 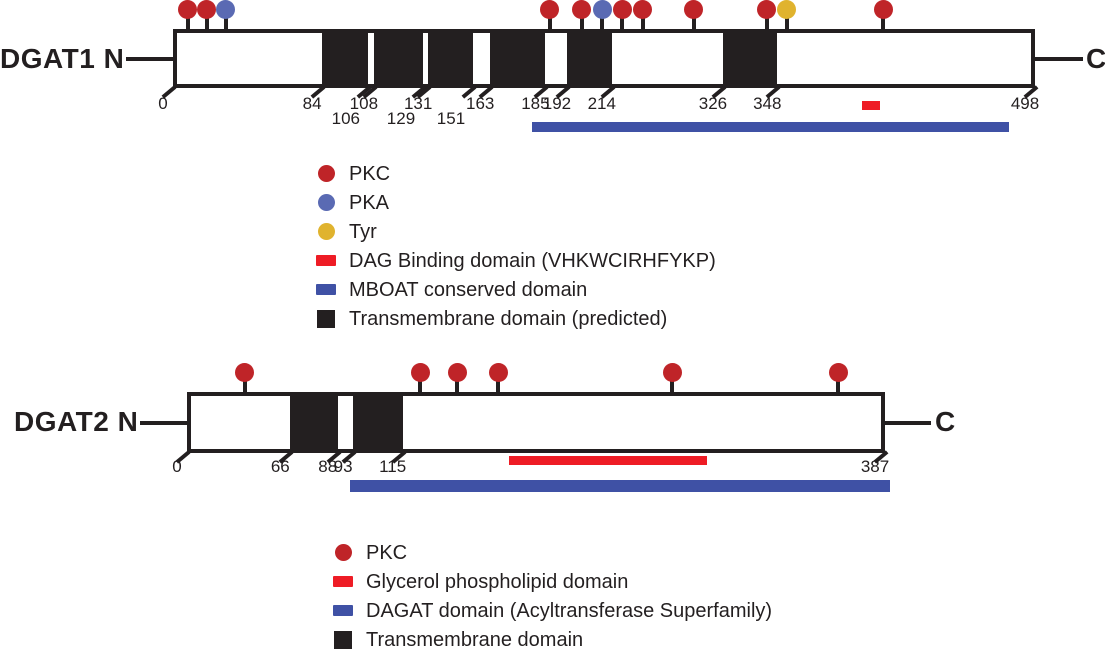 I want to click on axis-tick-label: 326, so click(x=713, y=103).